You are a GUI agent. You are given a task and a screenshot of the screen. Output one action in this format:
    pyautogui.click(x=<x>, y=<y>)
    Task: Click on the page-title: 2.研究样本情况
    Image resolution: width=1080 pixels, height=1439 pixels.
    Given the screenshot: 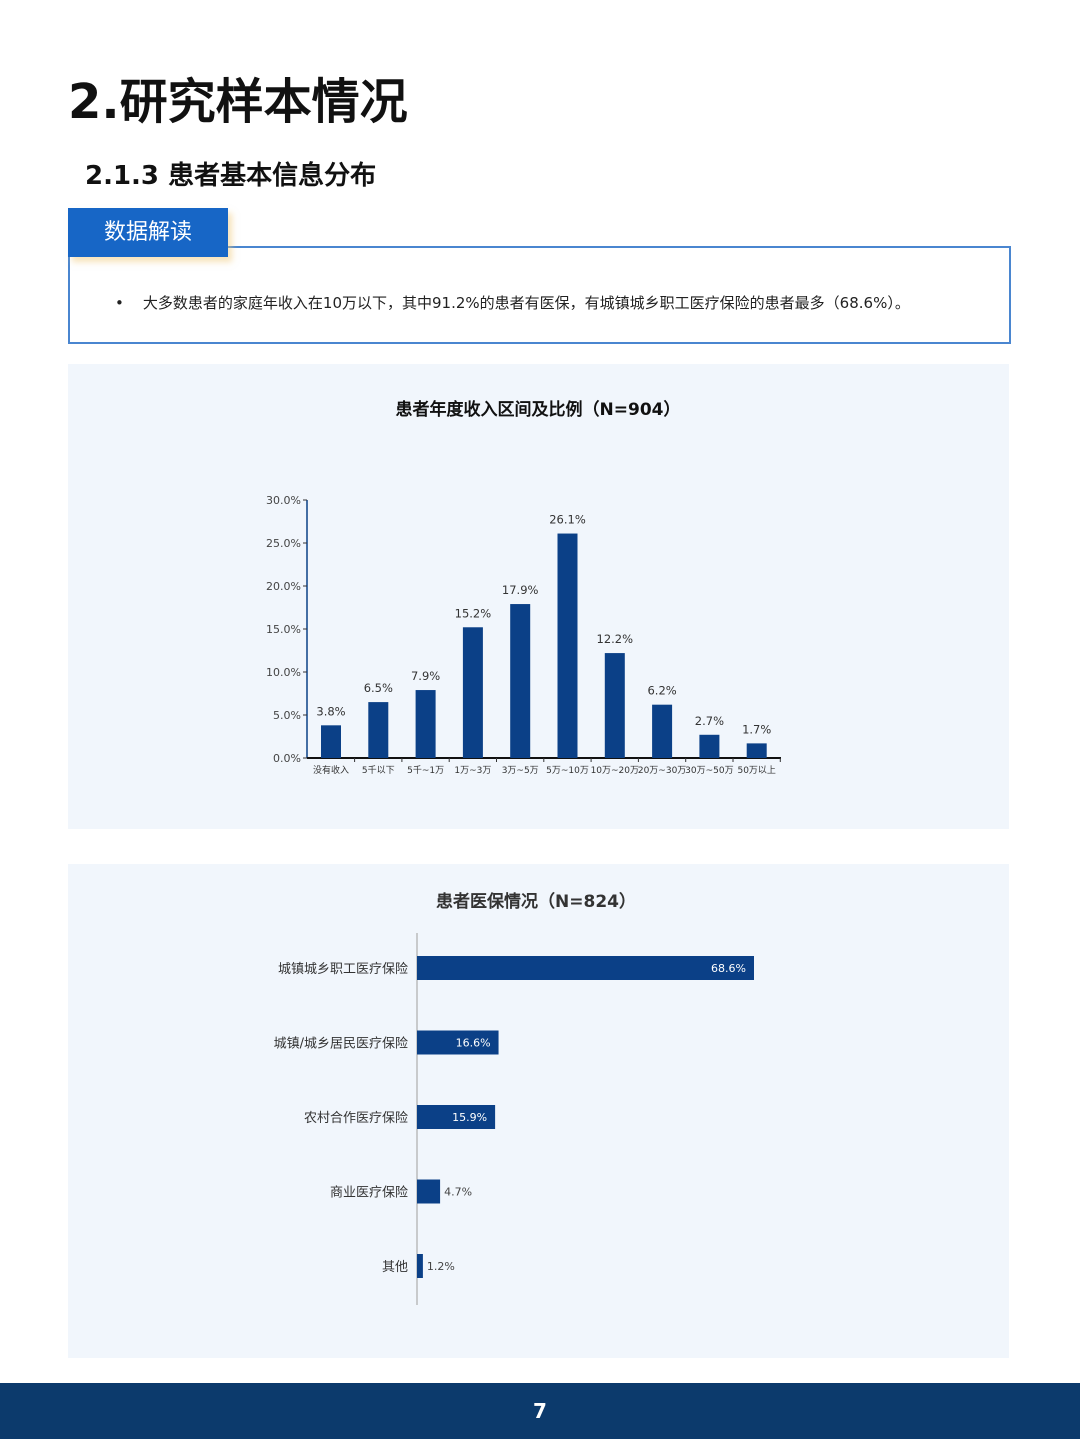 What is the action you would take?
    pyautogui.click(x=238, y=102)
    